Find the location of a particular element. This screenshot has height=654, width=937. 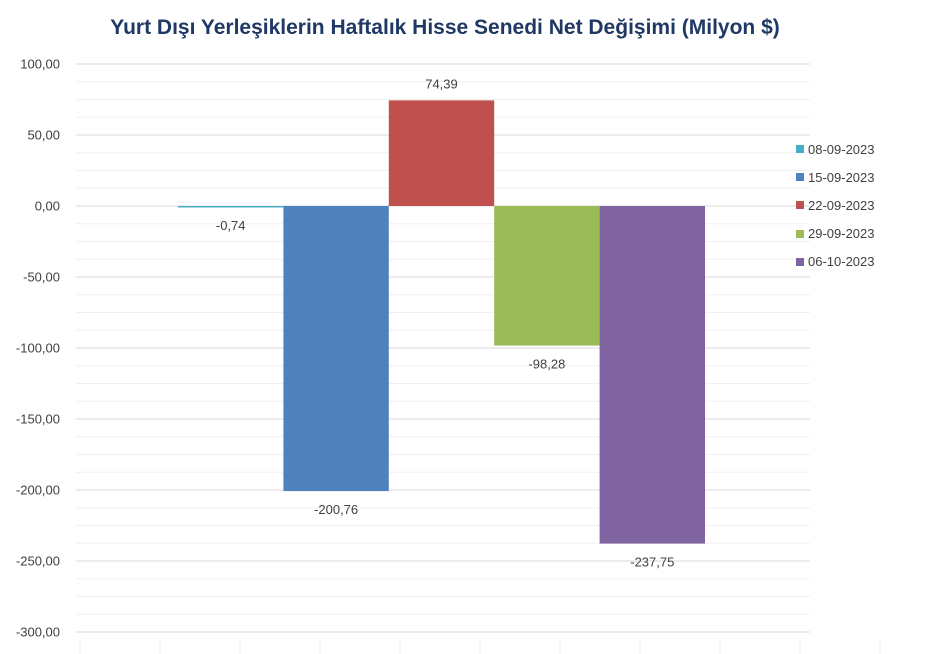

data-label-06-10-2023: -237,75 is located at coordinates (652, 562).